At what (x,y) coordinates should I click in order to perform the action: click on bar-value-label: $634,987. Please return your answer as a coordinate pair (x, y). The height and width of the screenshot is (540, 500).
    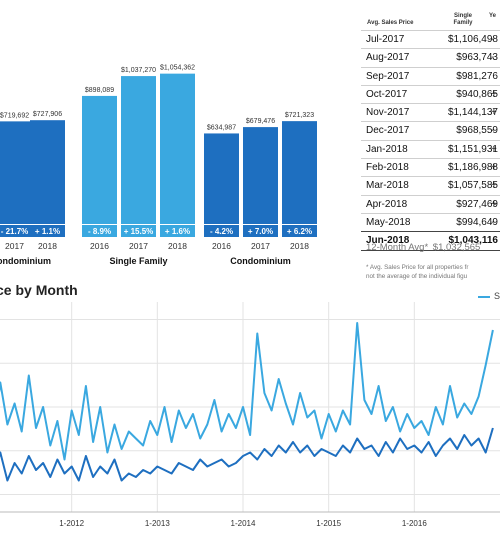
    Looking at the image, I should click on (221, 127).